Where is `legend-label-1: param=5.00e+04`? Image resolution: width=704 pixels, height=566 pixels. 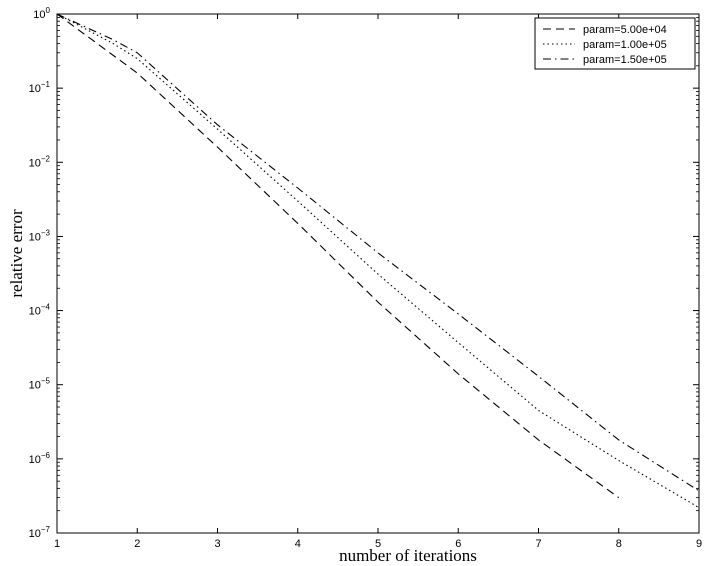 legend-label-1: param=5.00e+04 is located at coordinates (625, 30).